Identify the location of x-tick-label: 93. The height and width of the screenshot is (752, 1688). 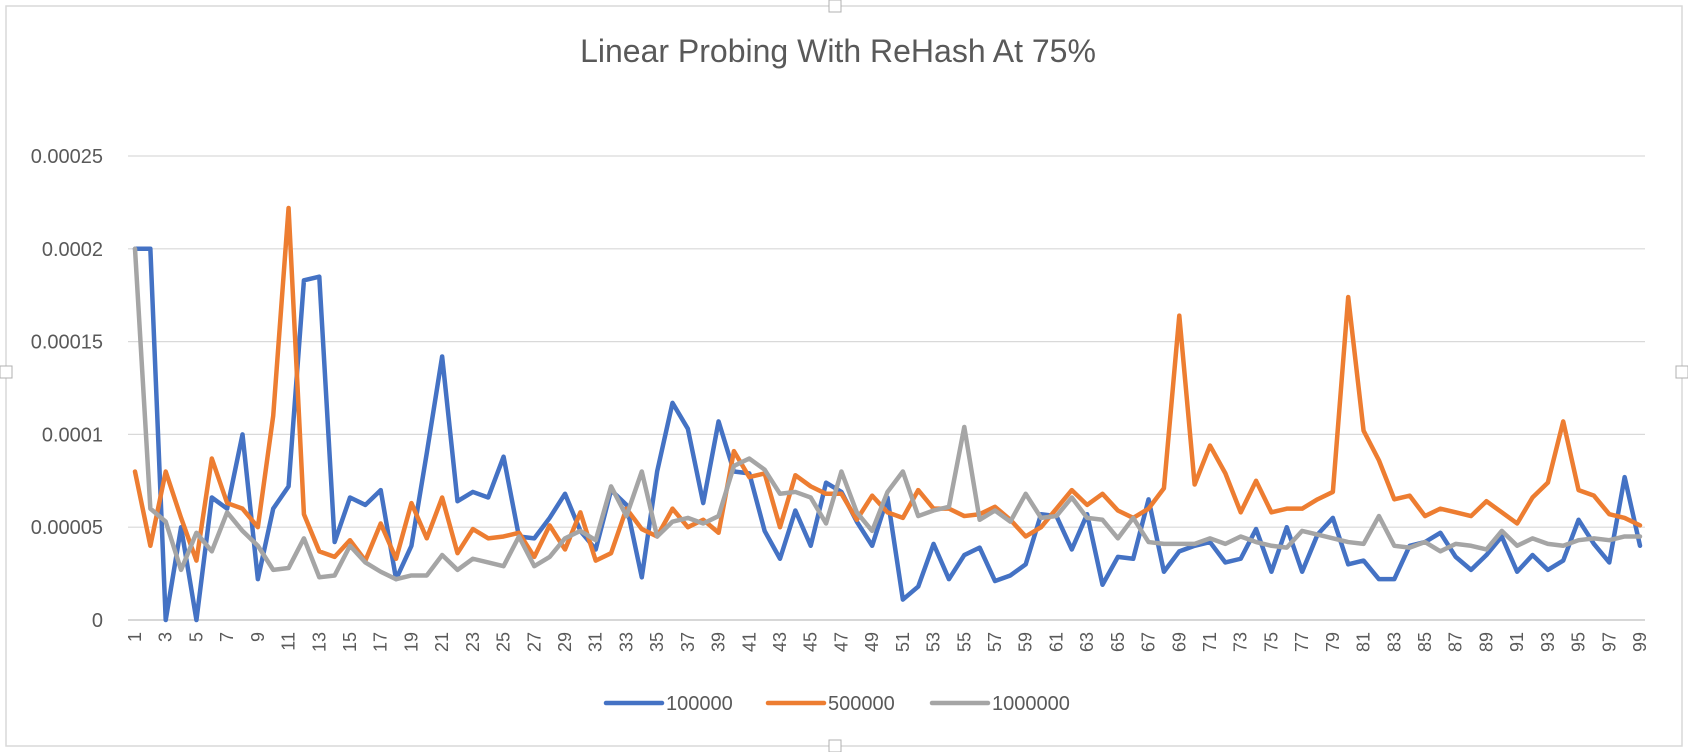
(1548, 642).